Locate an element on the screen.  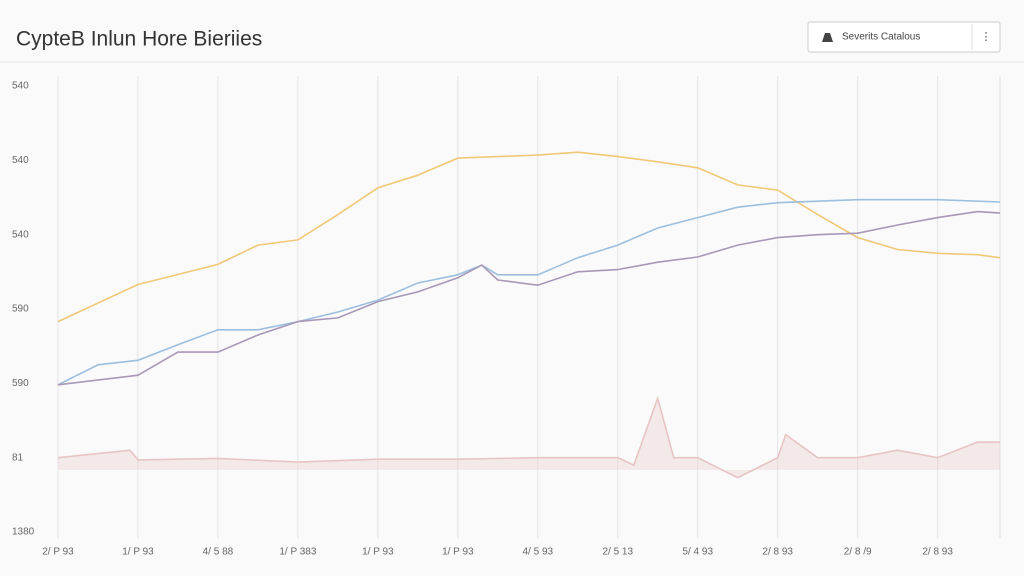
dropdown: Severits Catalous ⋮ is located at coordinates (904, 37).